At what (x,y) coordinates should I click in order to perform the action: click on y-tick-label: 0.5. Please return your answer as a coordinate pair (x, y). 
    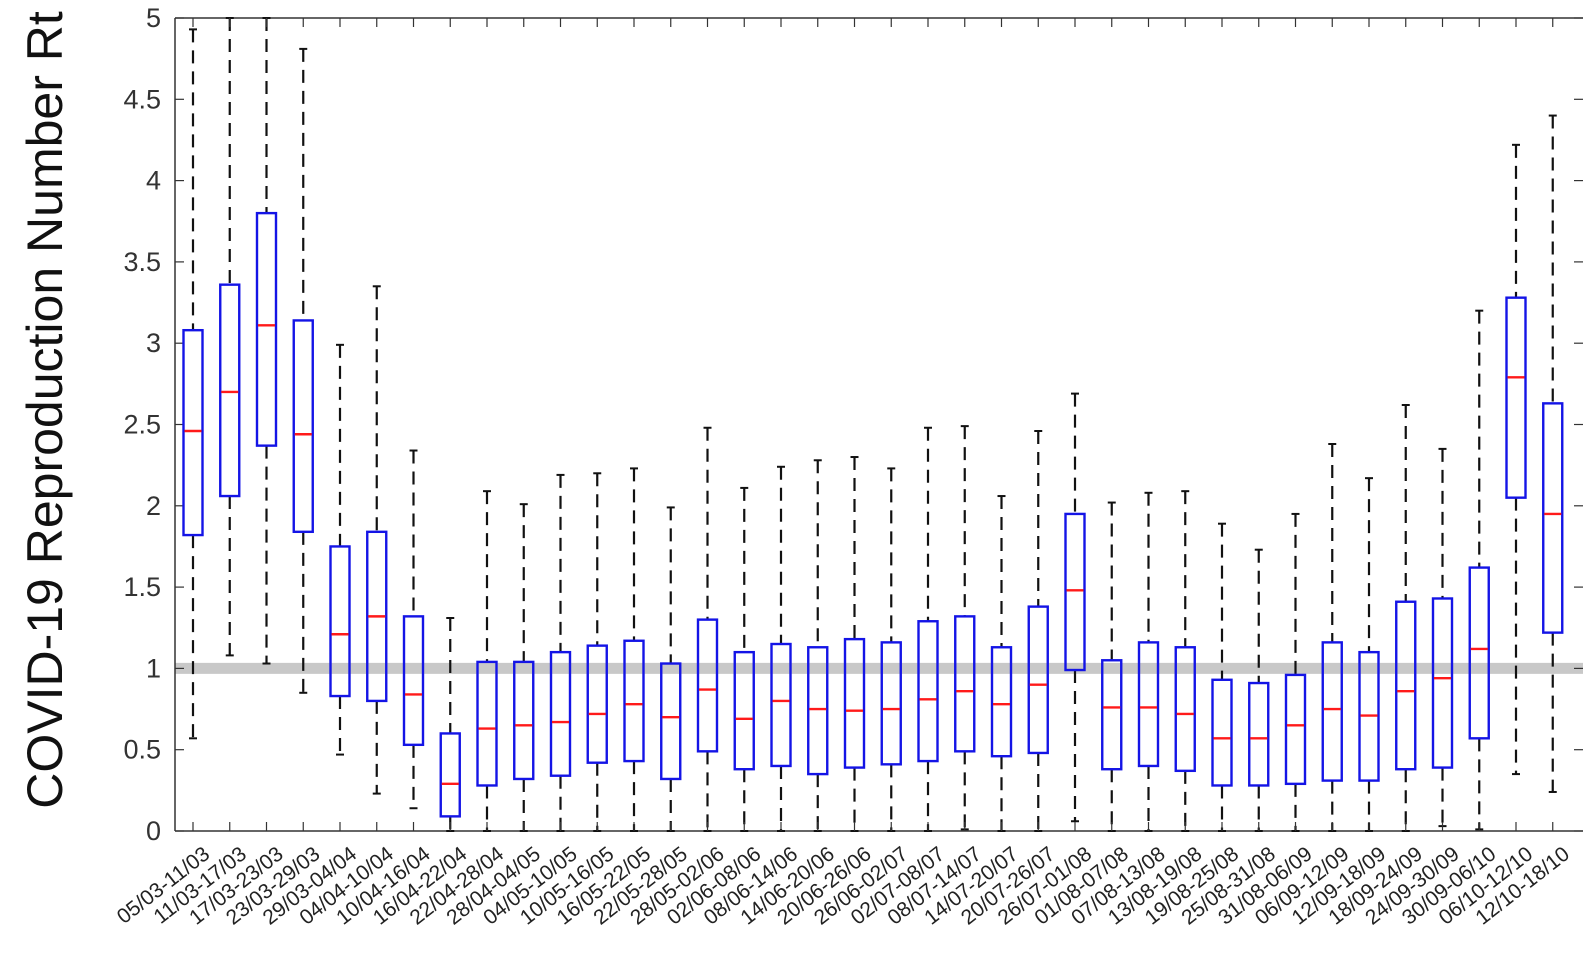
    Looking at the image, I should click on (142, 750).